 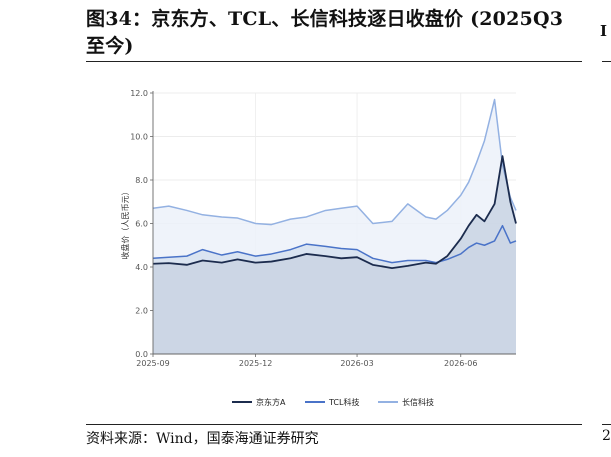 What do you see at coordinates (141, 224) in the screenshot?
I see `y-tick-label: 6.0` at bounding box center [141, 224].